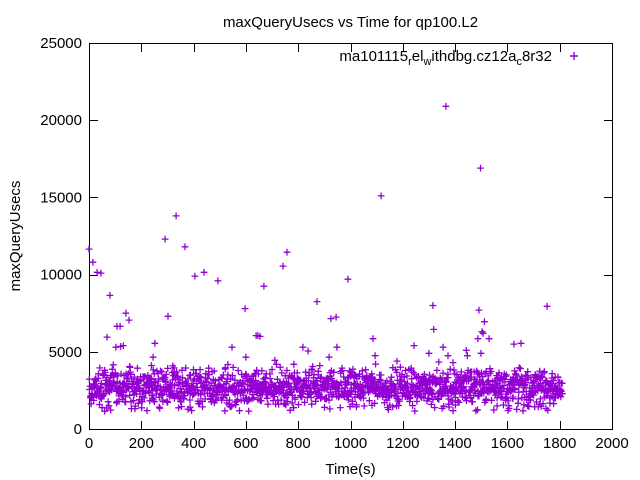  What do you see at coordinates (298, 443) in the screenshot?
I see `x-tick-label: 800` at bounding box center [298, 443].